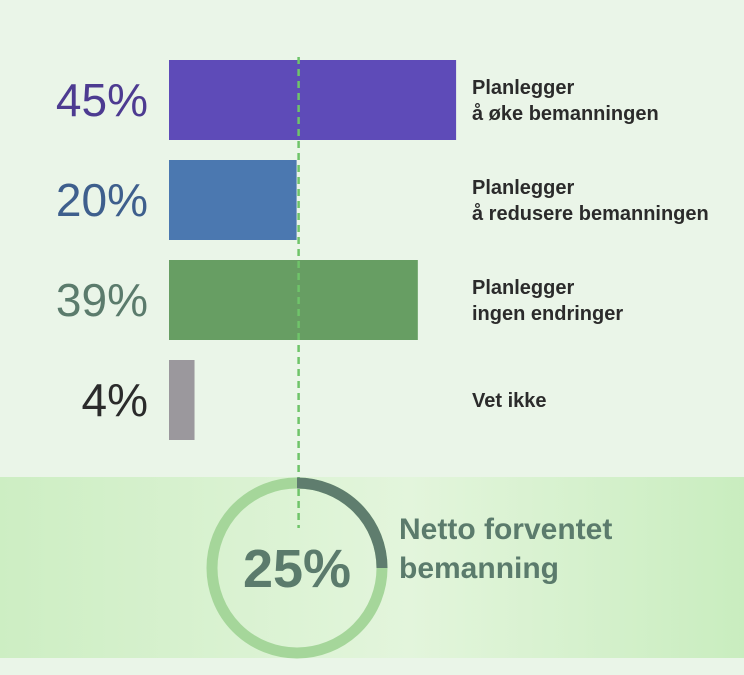  I want to click on net-value: 25%, so click(297, 569).